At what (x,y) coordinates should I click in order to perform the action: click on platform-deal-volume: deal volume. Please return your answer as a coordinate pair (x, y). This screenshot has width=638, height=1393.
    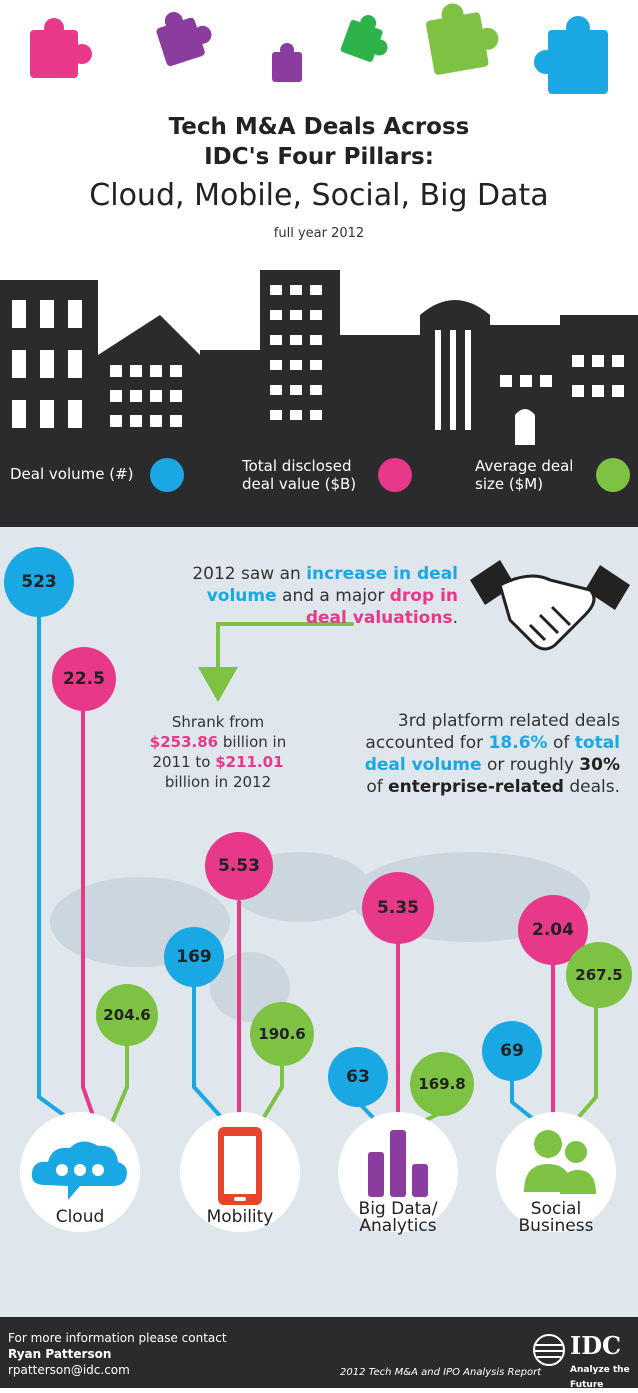
    Looking at the image, I should click on (423, 765).